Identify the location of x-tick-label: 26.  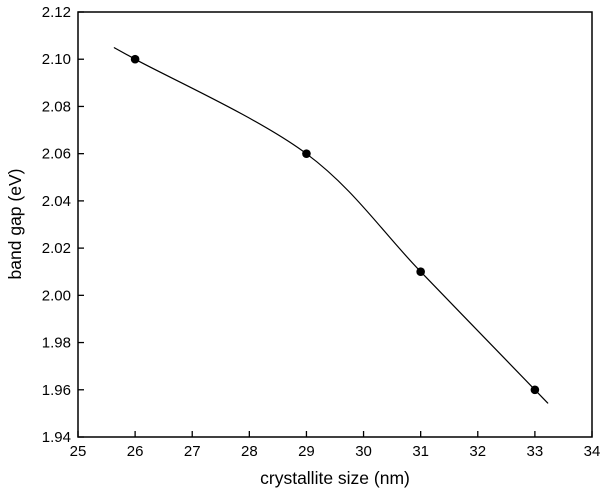
(135, 451).